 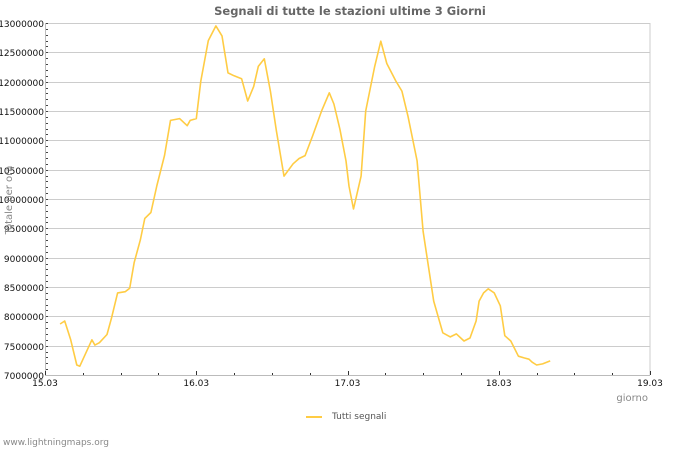 I want to click on y-tick-label: 12000000, so click(x=22, y=84).